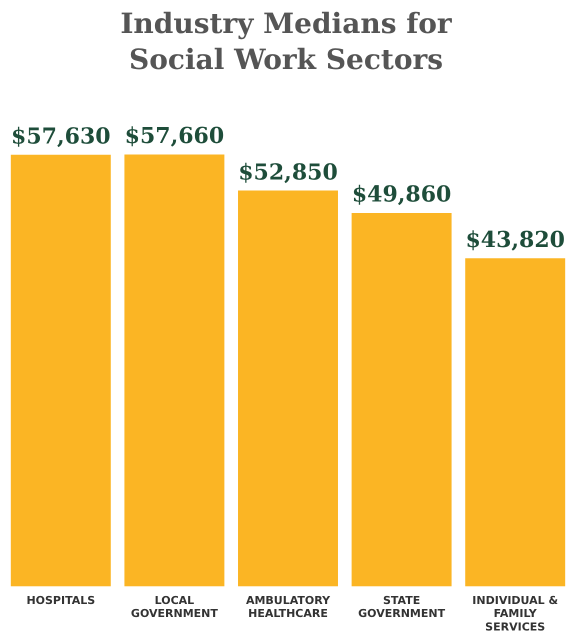 This screenshot has width=572, height=642. What do you see at coordinates (286, 42) in the screenshot?
I see `chart-title: Industry Medians for Social Work Sectors` at bounding box center [286, 42].